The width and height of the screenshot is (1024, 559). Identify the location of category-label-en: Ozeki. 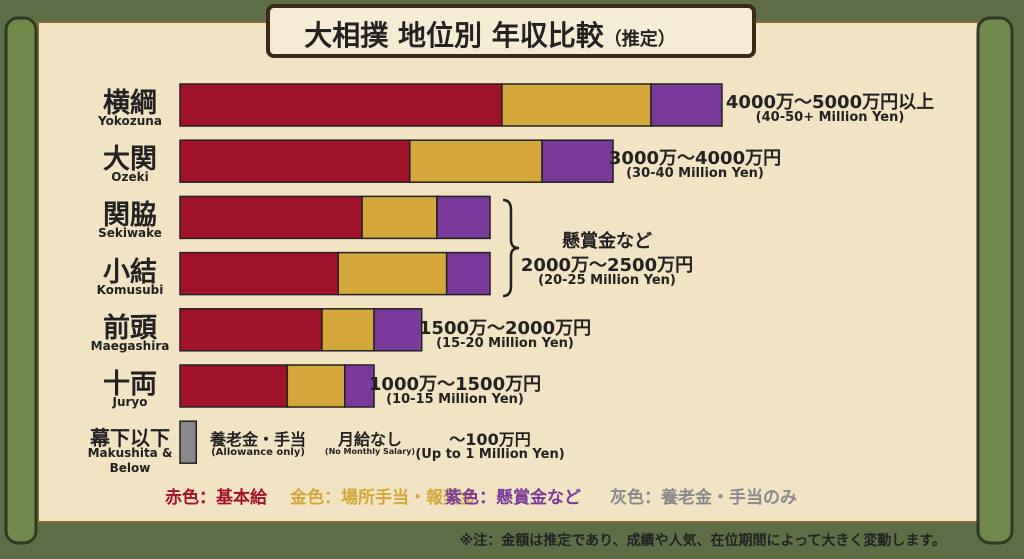
(130, 177).